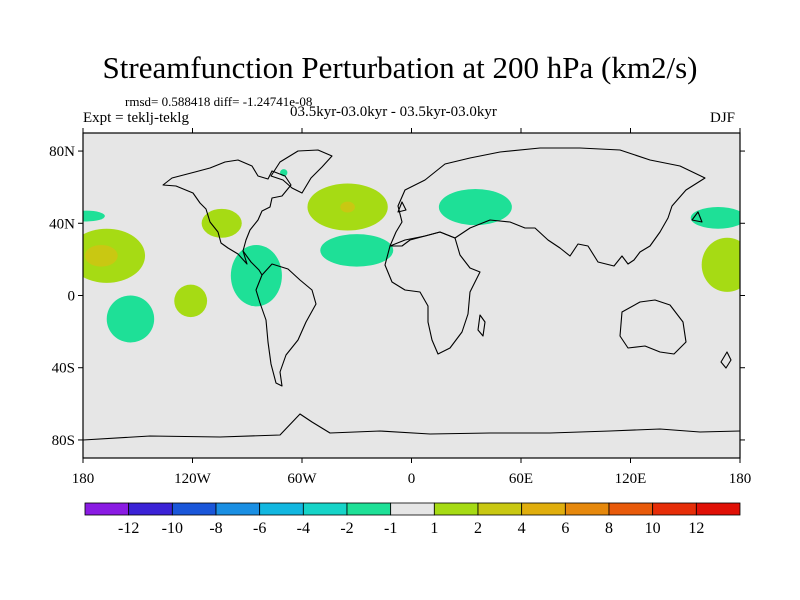 This screenshot has width=800, height=600. I want to click on coastline-eurasia, so click(547, 207).